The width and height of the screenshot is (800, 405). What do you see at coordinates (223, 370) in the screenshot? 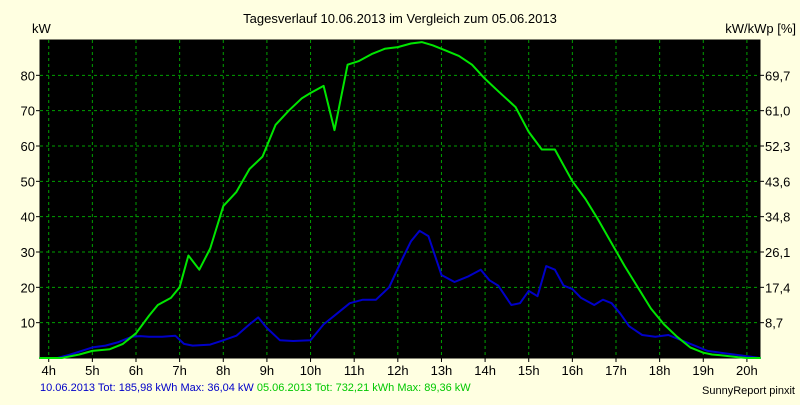
I see `x-tick-label: 8h` at bounding box center [223, 370].